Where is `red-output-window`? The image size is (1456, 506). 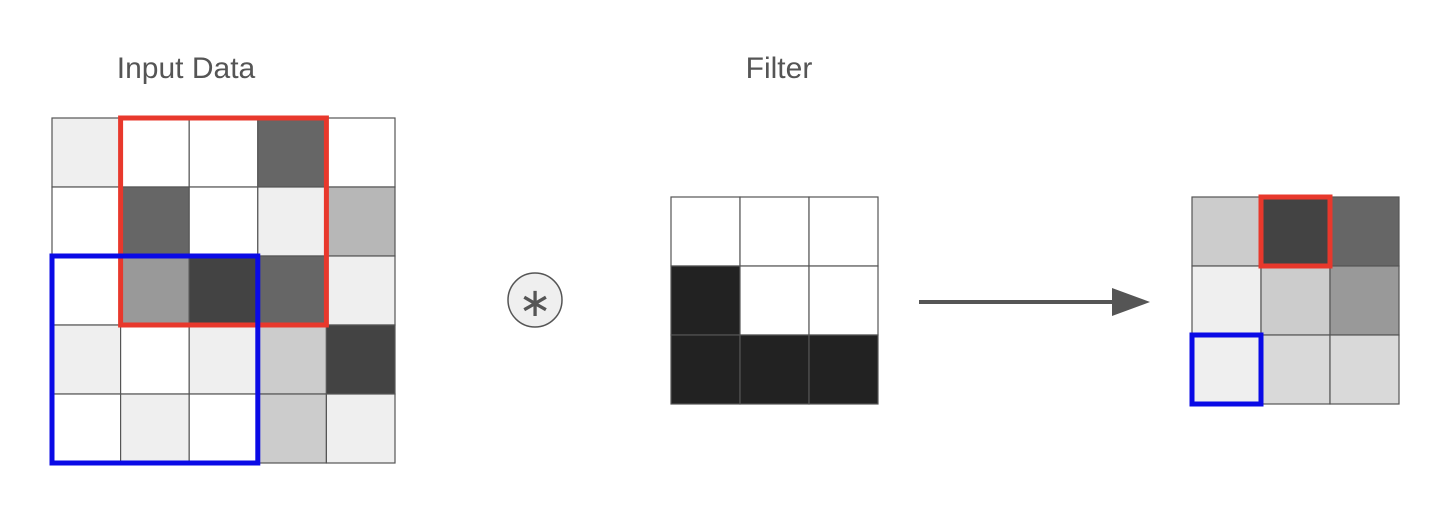
red-output-window is located at coordinates (1295, 231).